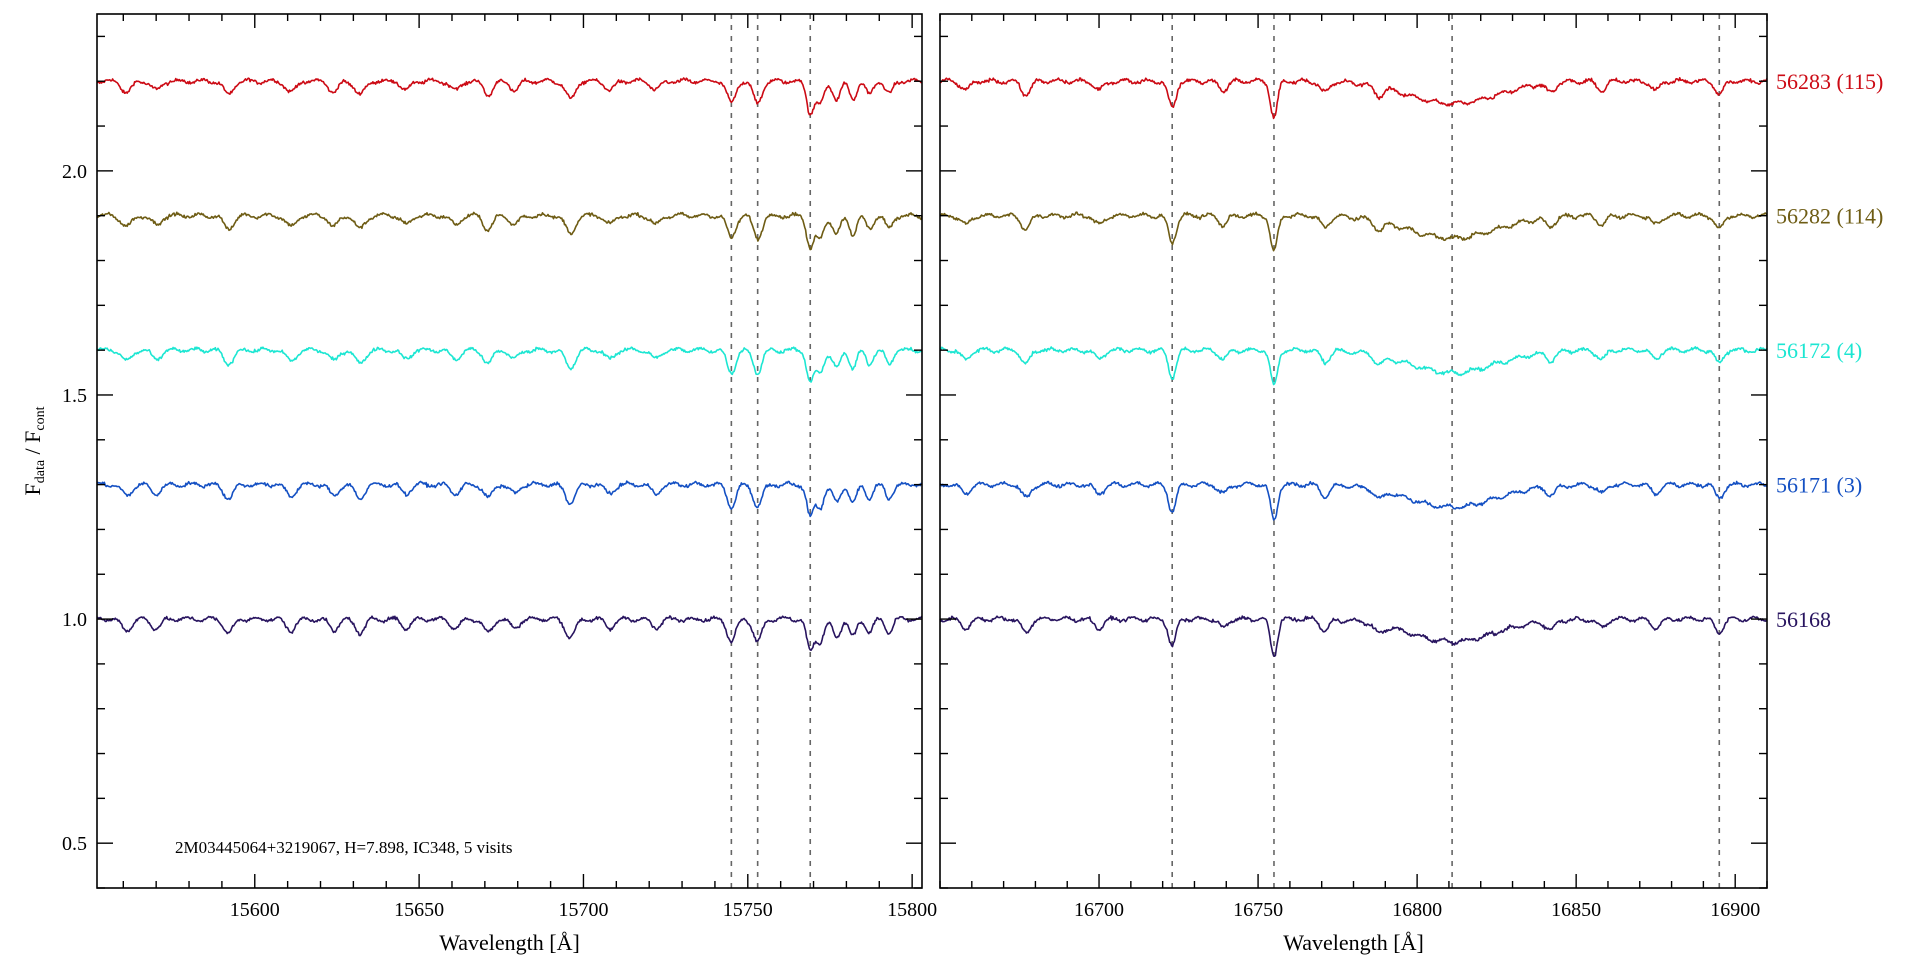 The image size is (1920, 965). What do you see at coordinates (1417, 910) in the screenshot?
I see `x-tick-label: 16800` at bounding box center [1417, 910].